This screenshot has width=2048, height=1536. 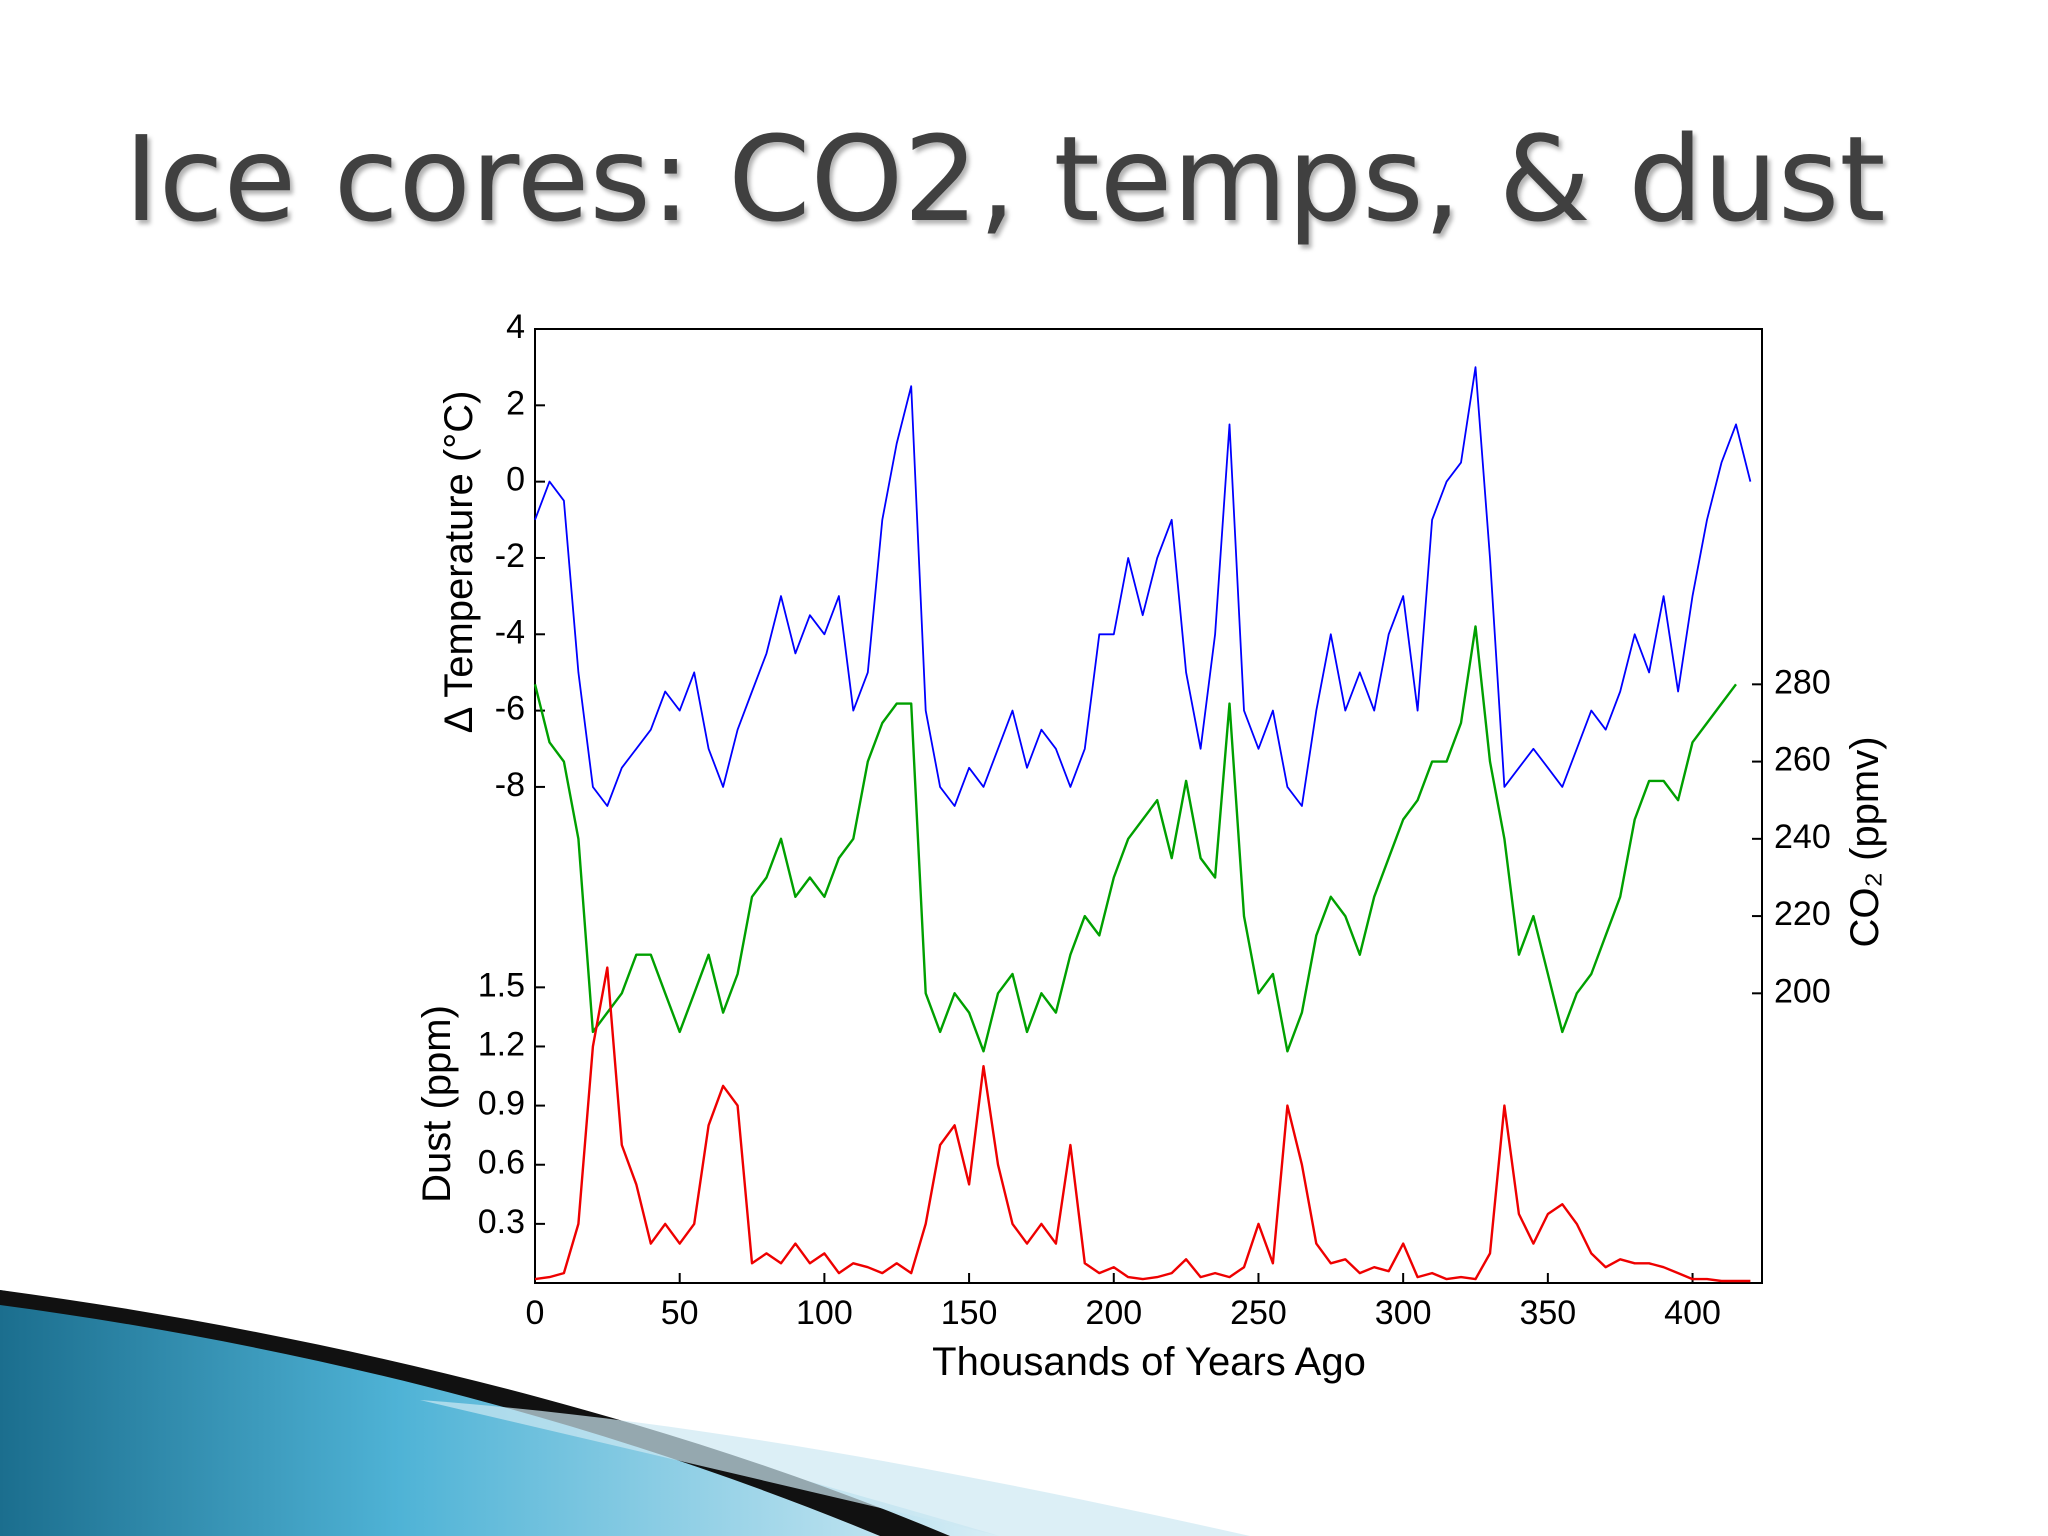 What do you see at coordinates (515, 327) in the screenshot?
I see `y-tick-label: 4` at bounding box center [515, 327].